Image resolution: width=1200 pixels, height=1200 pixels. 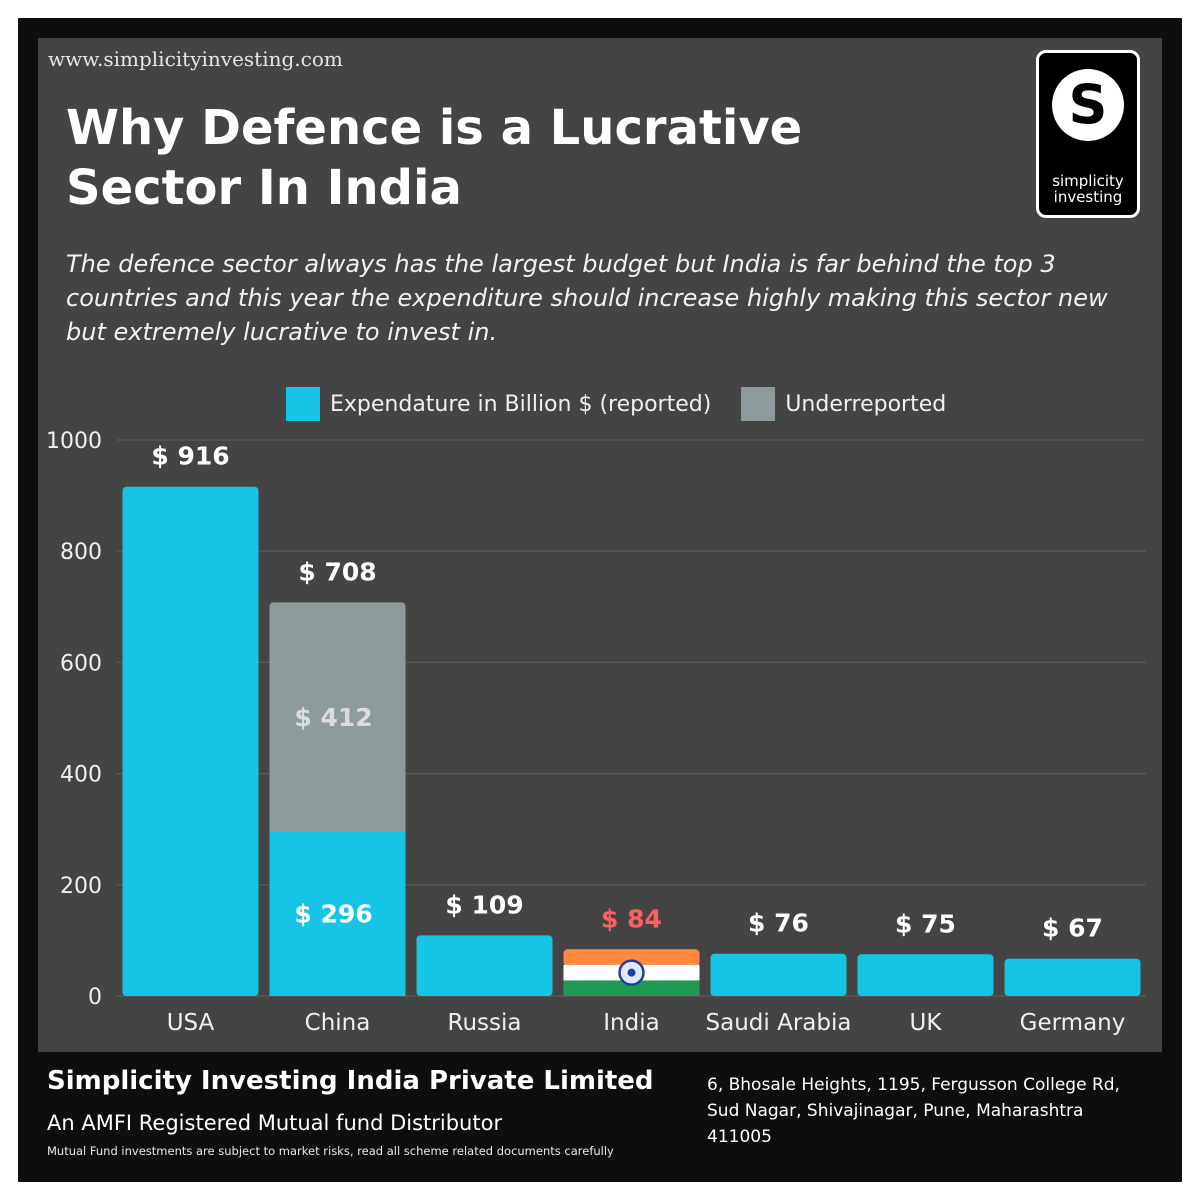 I want to click on data-label-china-underreported: $ 412, so click(x=333, y=717).